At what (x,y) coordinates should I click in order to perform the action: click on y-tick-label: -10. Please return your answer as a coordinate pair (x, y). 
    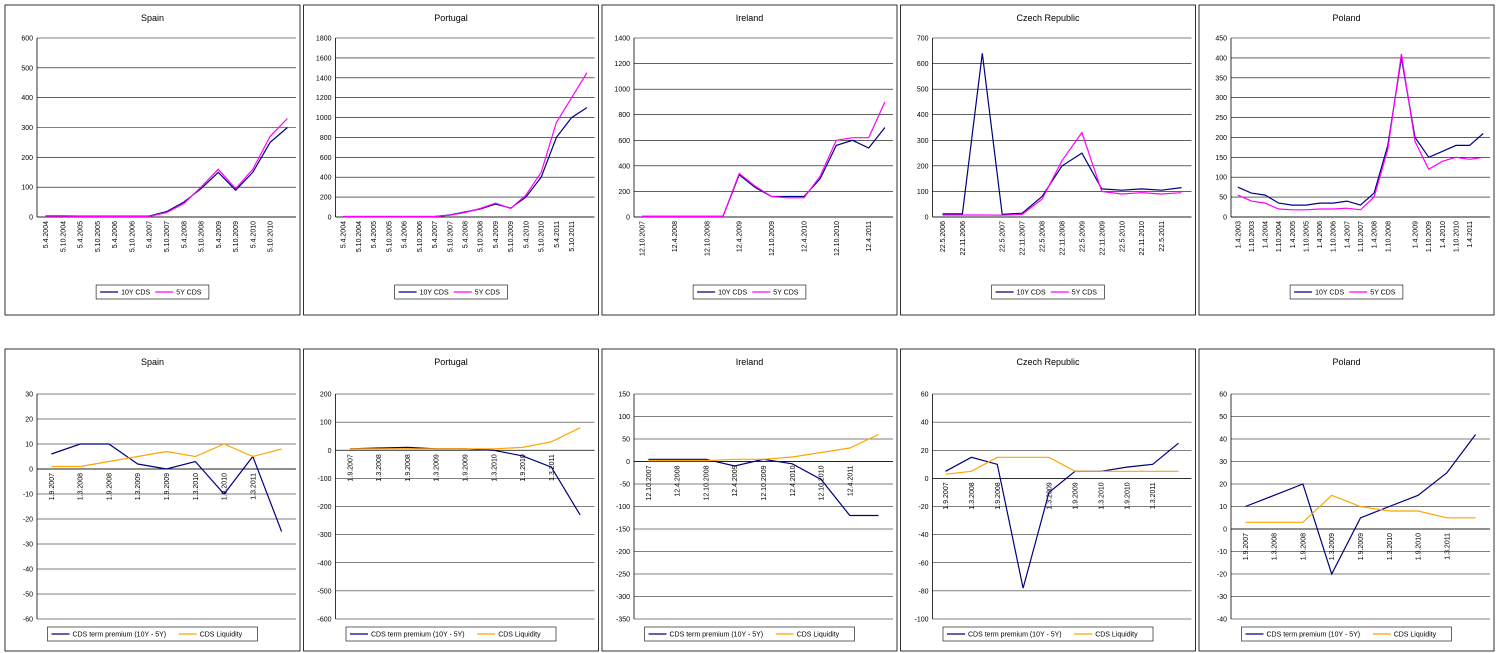
    Looking at the image, I should click on (1222, 552).